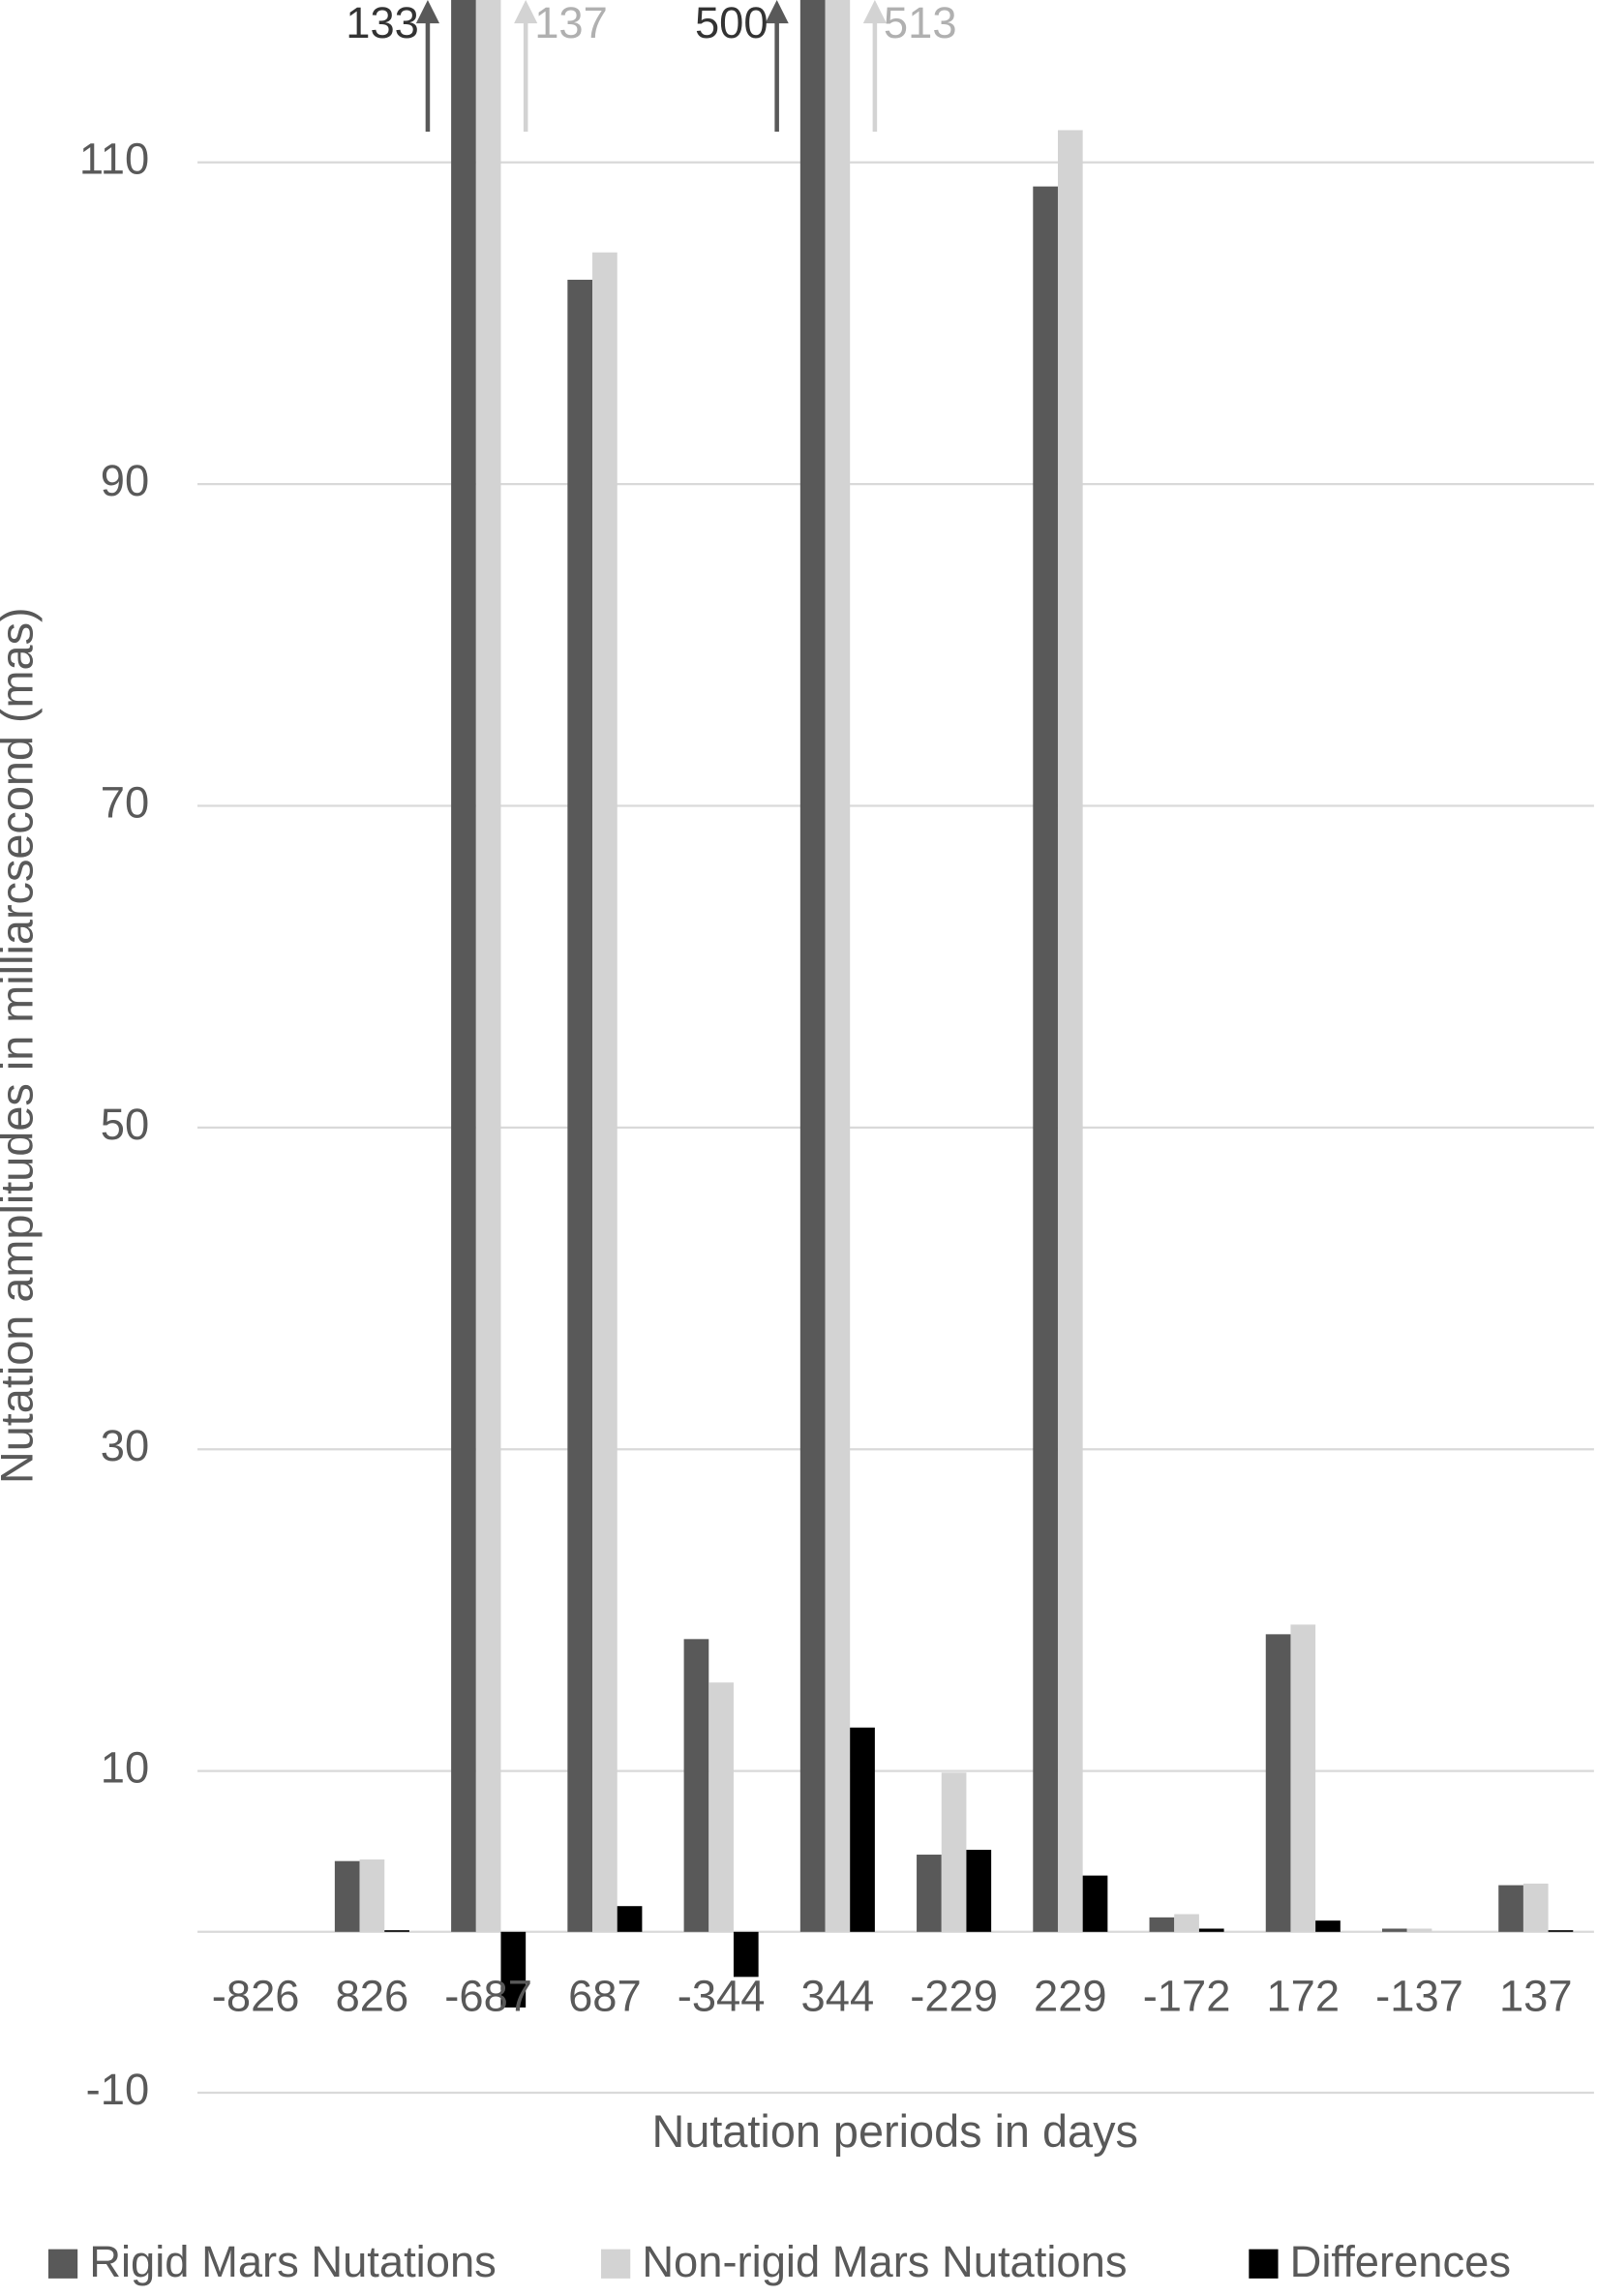  Describe the element at coordinates (1419, 1996) in the screenshot. I see `x-tick-label: -137` at that location.